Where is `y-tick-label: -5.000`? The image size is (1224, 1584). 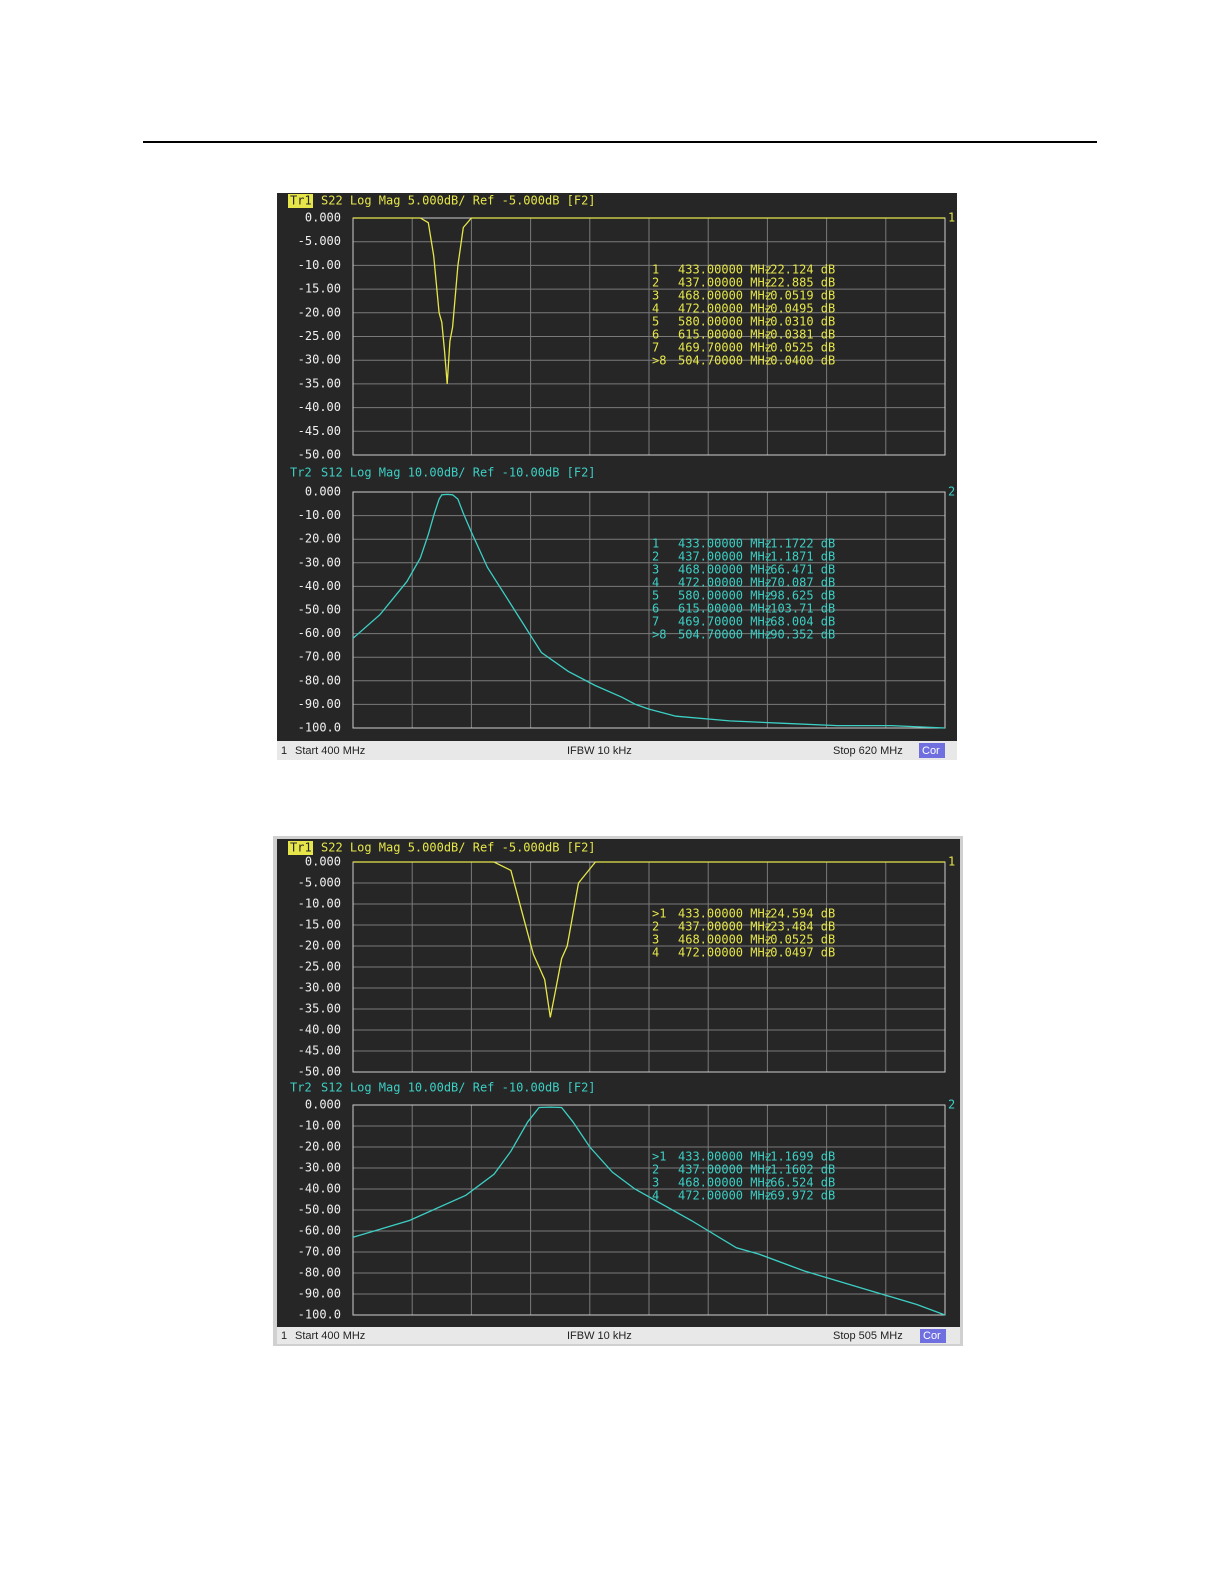 y-tick-label: -5.000 is located at coordinates (319, 241).